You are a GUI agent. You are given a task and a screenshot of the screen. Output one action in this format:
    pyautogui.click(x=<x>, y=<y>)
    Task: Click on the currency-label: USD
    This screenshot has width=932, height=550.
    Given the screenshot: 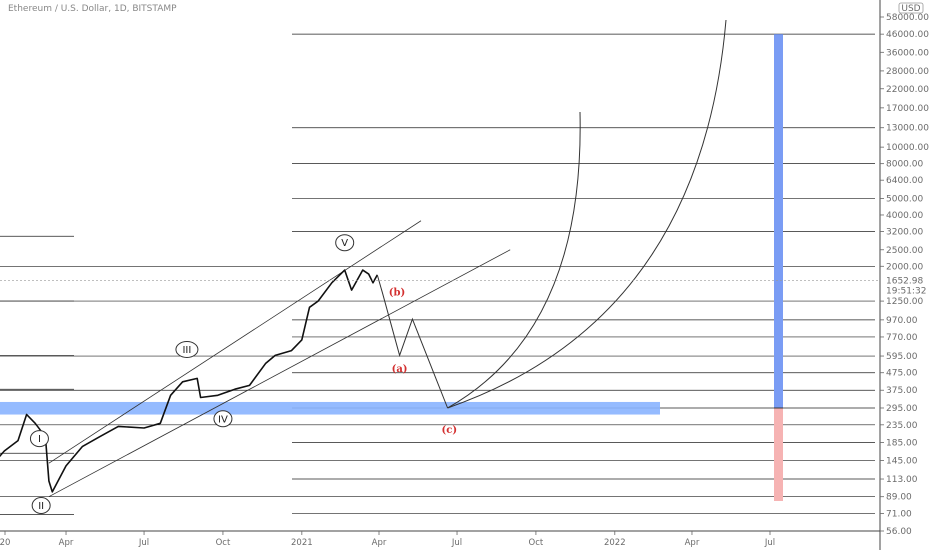 What is the action you would take?
    pyautogui.click(x=910, y=9)
    